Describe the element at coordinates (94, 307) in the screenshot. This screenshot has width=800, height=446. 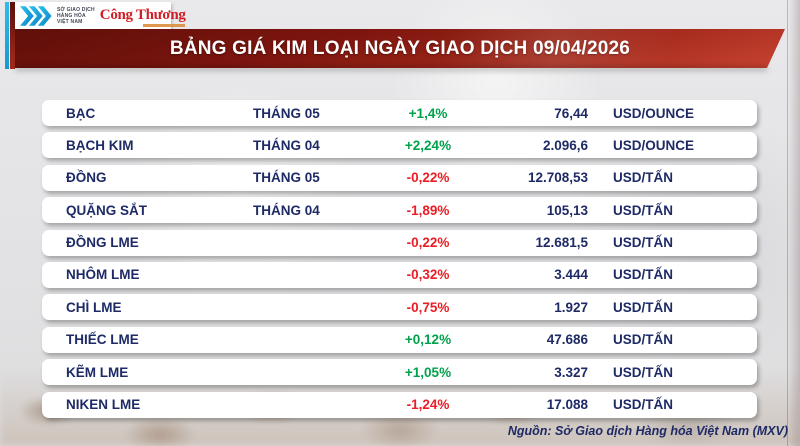
I see `commodity-name: CHÌ LME` at that location.